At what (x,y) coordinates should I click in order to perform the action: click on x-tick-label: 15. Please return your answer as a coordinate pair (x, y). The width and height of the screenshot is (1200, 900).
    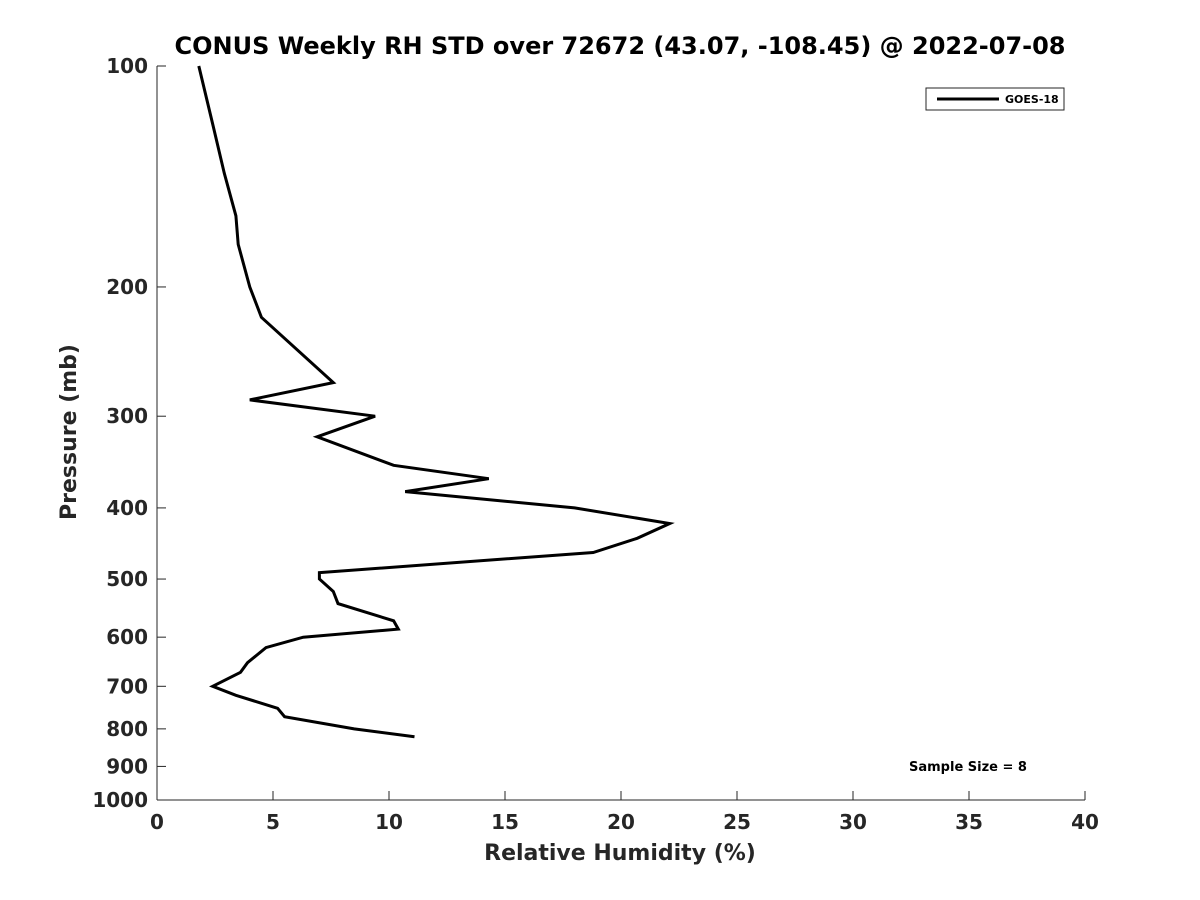
    Looking at the image, I should click on (505, 822).